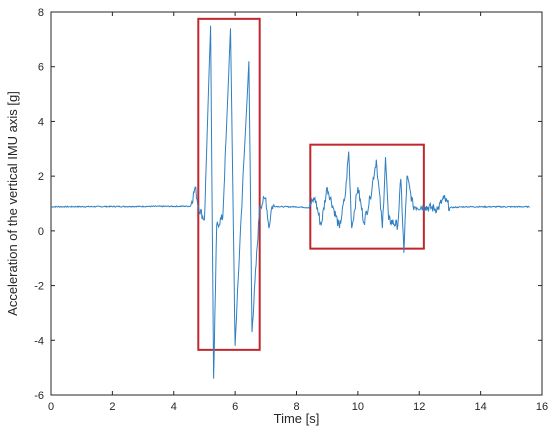 This screenshot has height=432, width=550. Describe the element at coordinates (358, 407) in the screenshot. I see `x-tick-label: 10` at that location.